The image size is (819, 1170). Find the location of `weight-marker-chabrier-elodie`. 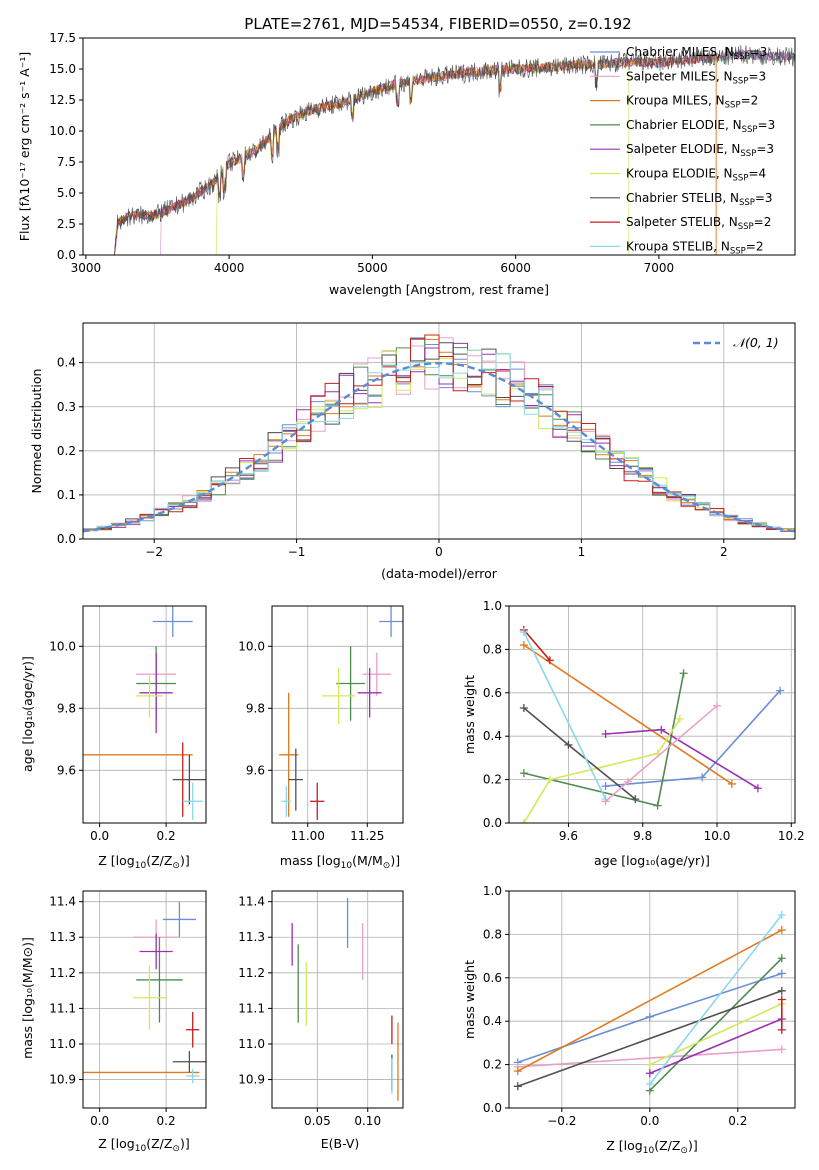

weight-marker-chabrier-elodie is located at coordinates (683, 673).